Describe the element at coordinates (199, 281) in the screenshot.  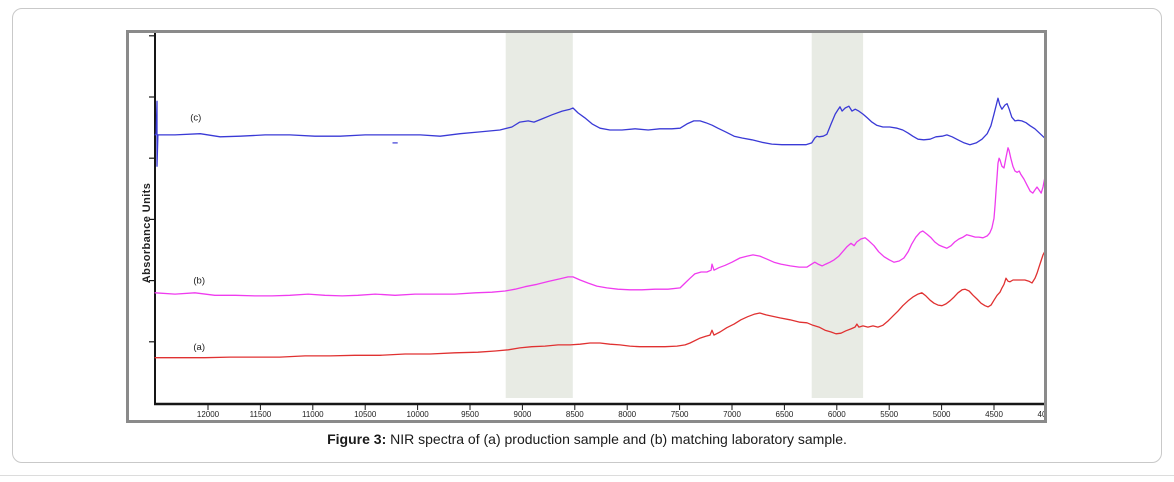
I see `curve-label-b: (b)` at that location.